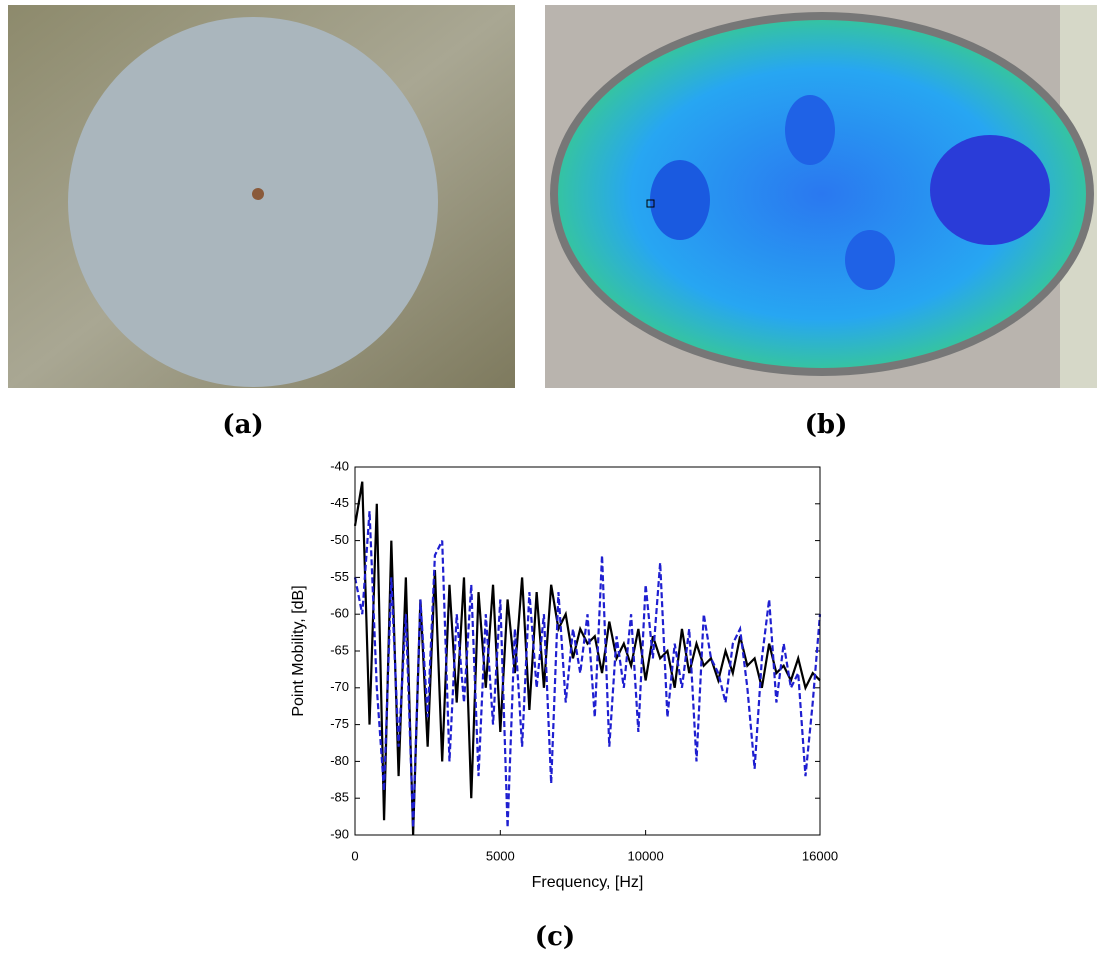 The image size is (1102, 955). Describe the element at coordinates (339, 833) in the screenshot. I see `y-tick-label: -90` at that location.